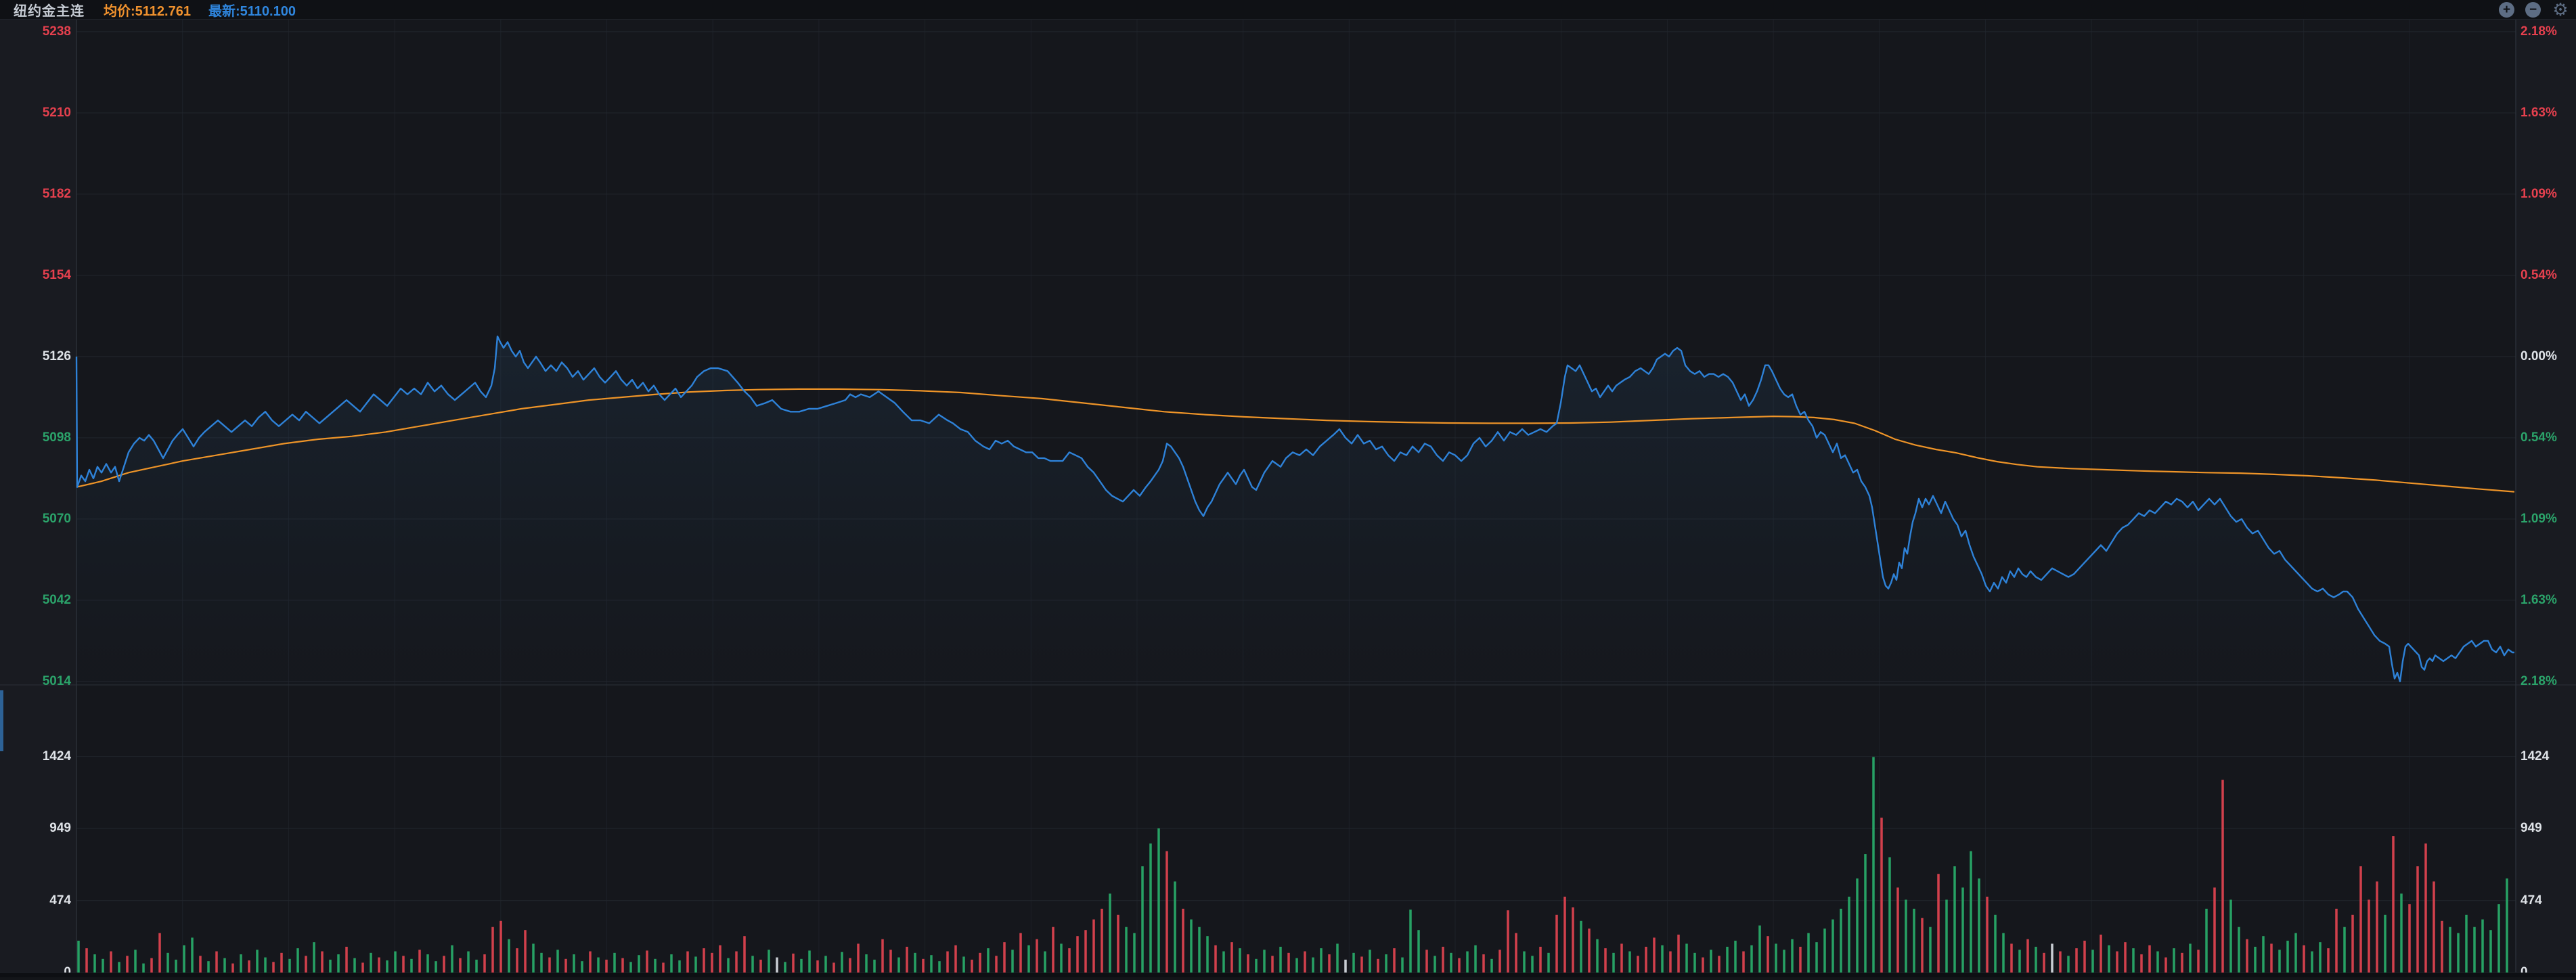 The height and width of the screenshot is (980, 2576). What do you see at coordinates (2533, 9) in the screenshot?
I see `zoom-out-icon: −` at bounding box center [2533, 9].